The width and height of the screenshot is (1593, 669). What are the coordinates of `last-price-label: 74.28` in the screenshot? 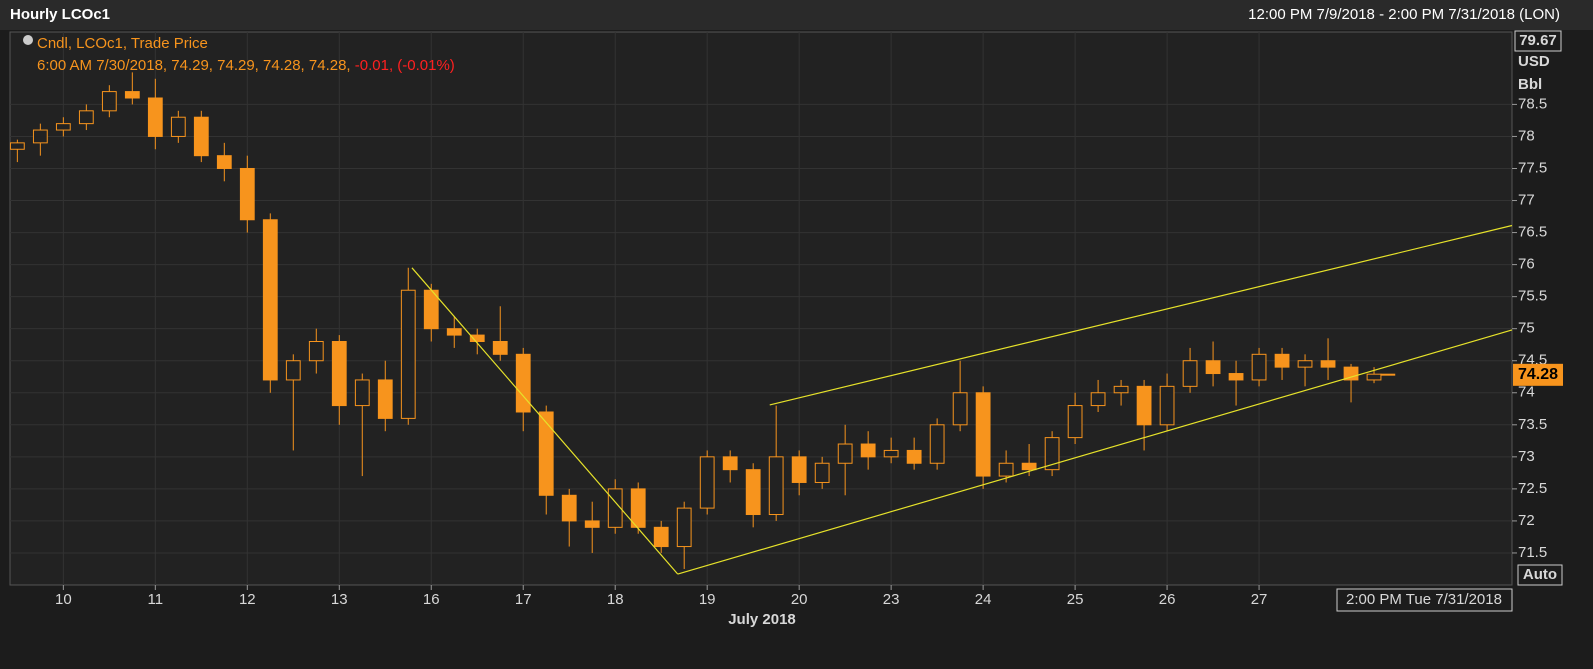 It's located at (1538, 374).